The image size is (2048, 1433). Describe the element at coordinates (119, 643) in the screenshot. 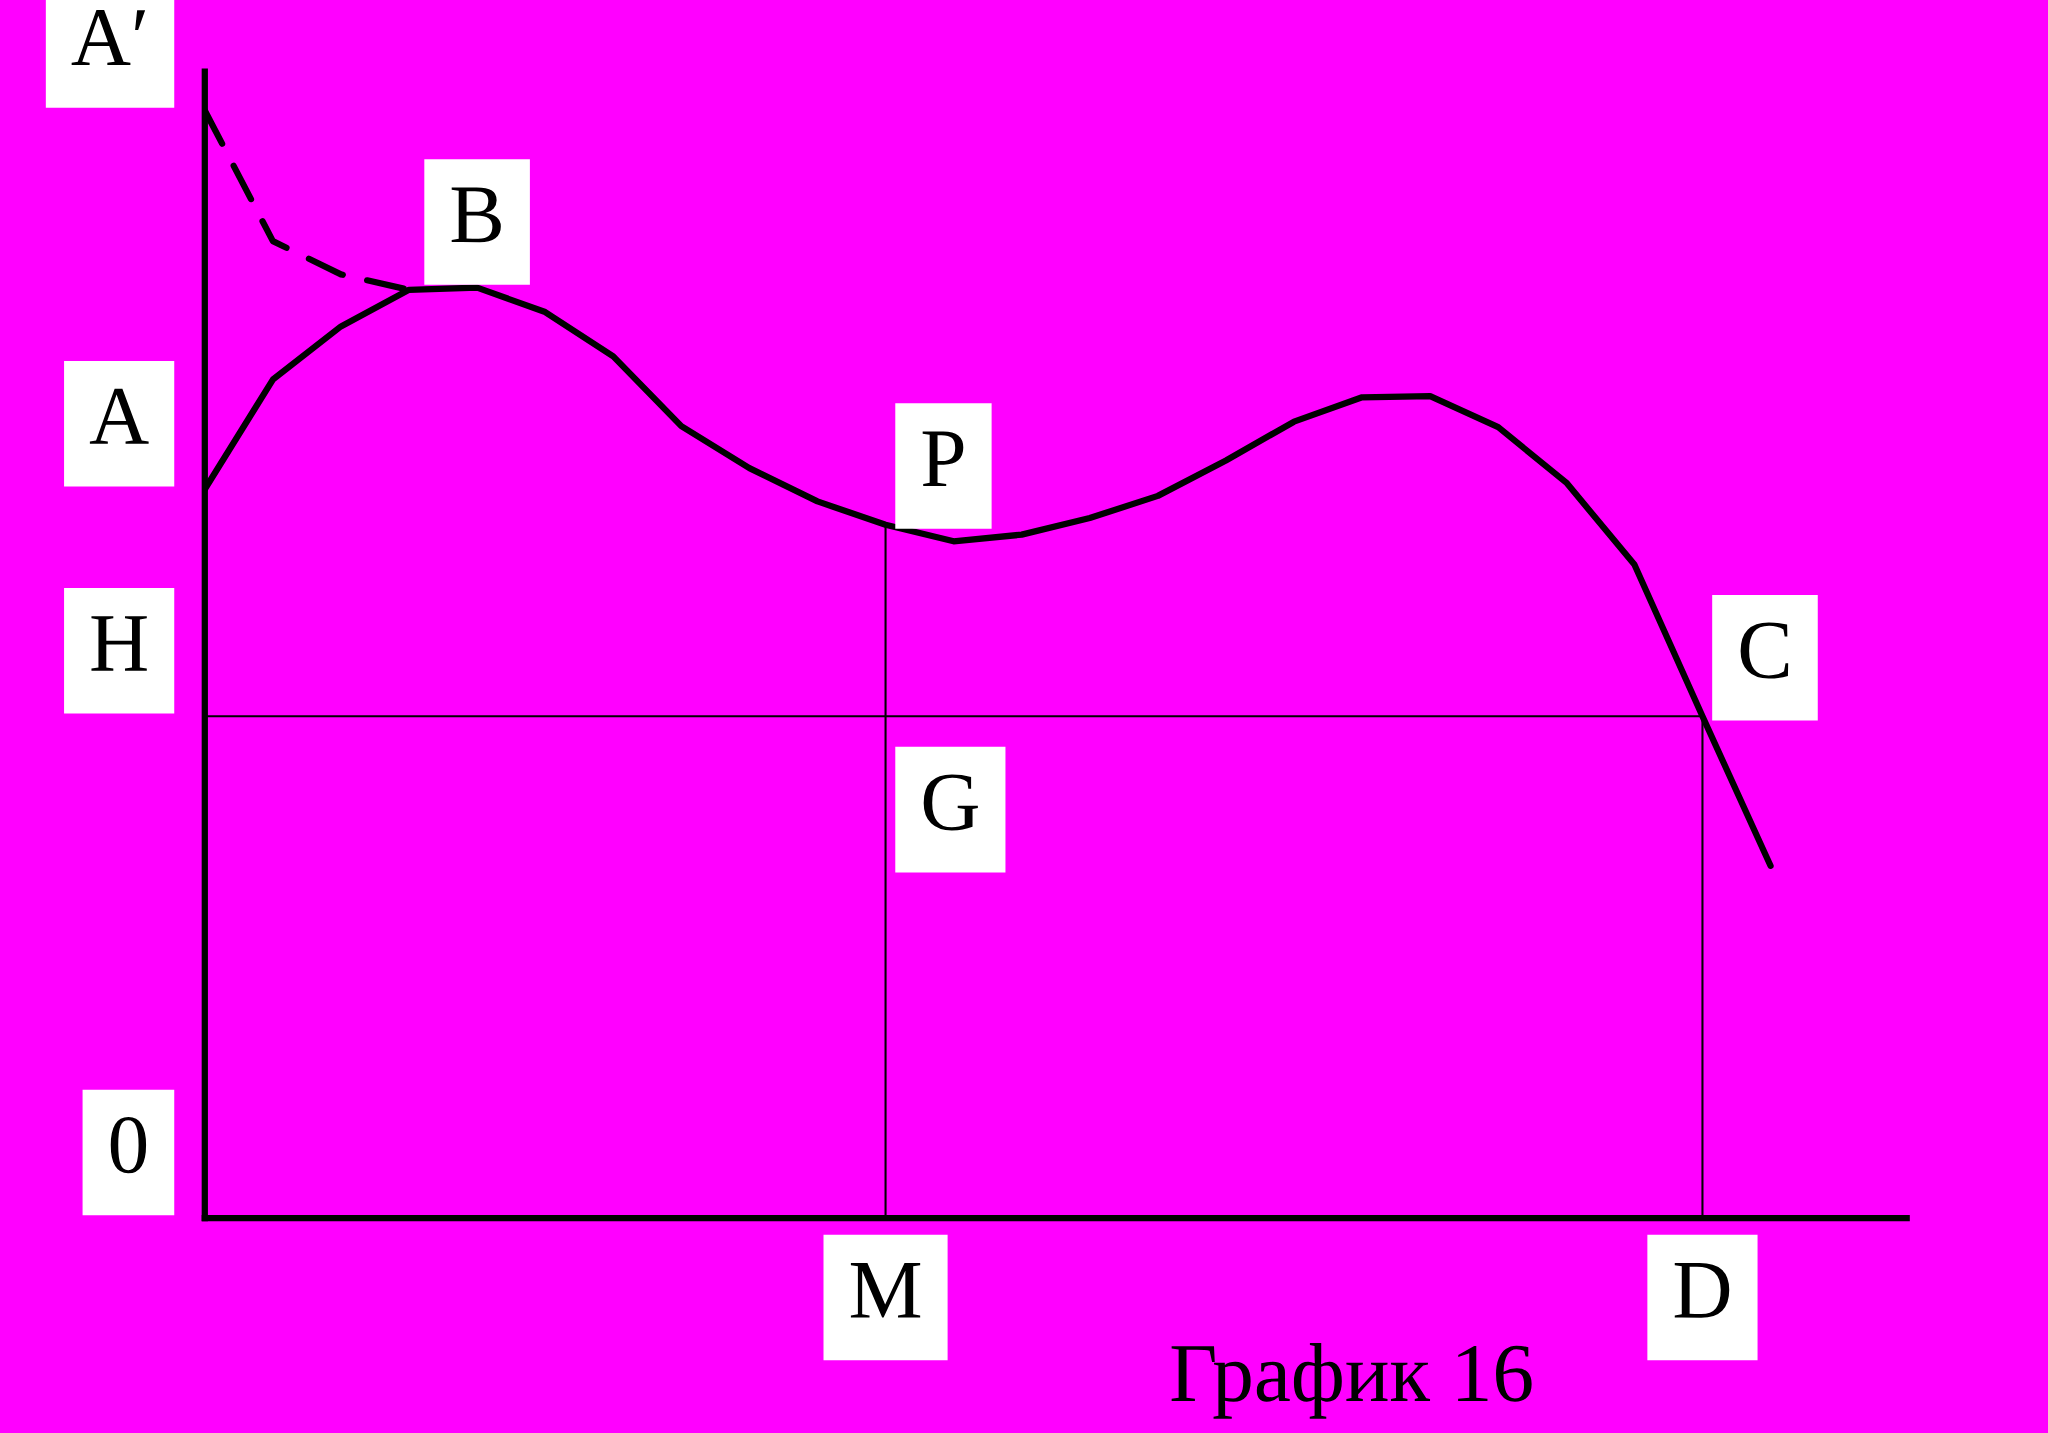

I see `text: H` at that location.